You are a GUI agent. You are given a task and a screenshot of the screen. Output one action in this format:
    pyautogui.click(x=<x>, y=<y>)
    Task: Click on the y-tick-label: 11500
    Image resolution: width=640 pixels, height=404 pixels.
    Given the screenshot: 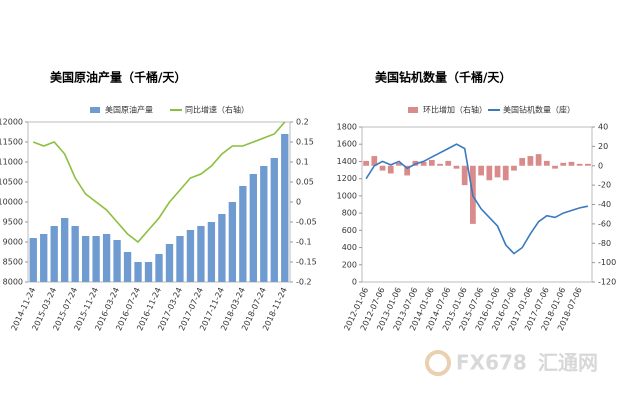 What is the action you would take?
    pyautogui.click(x=11, y=142)
    